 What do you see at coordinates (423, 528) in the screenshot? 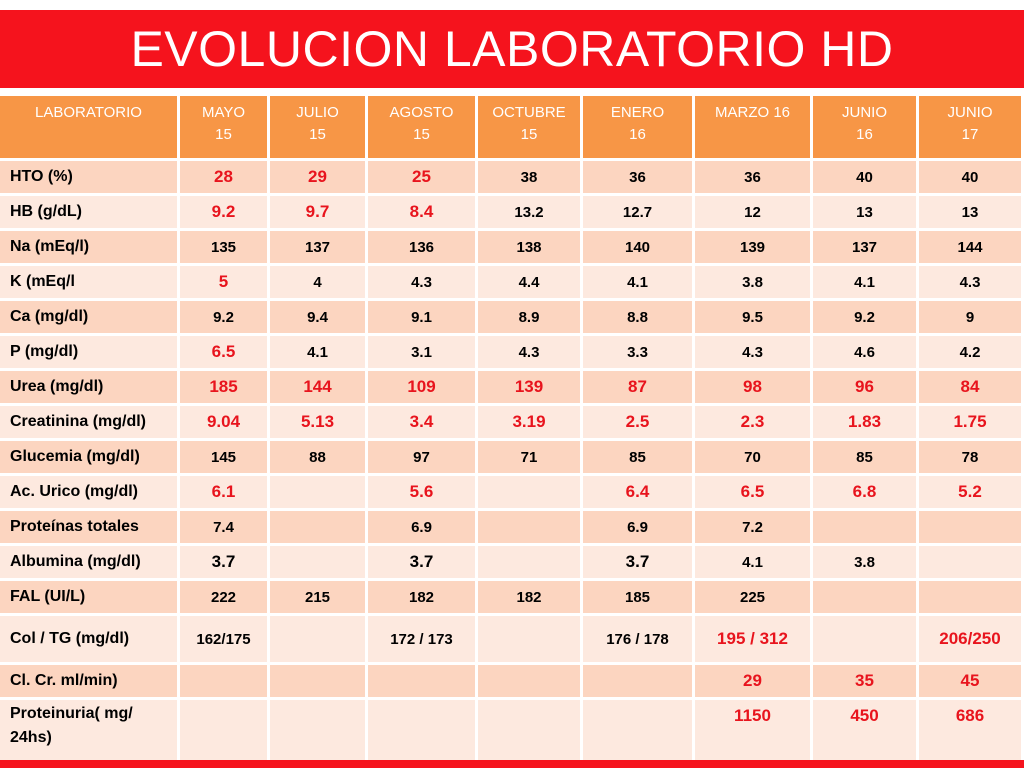
I see `table-cell: 6.9` at bounding box center [423, 528].